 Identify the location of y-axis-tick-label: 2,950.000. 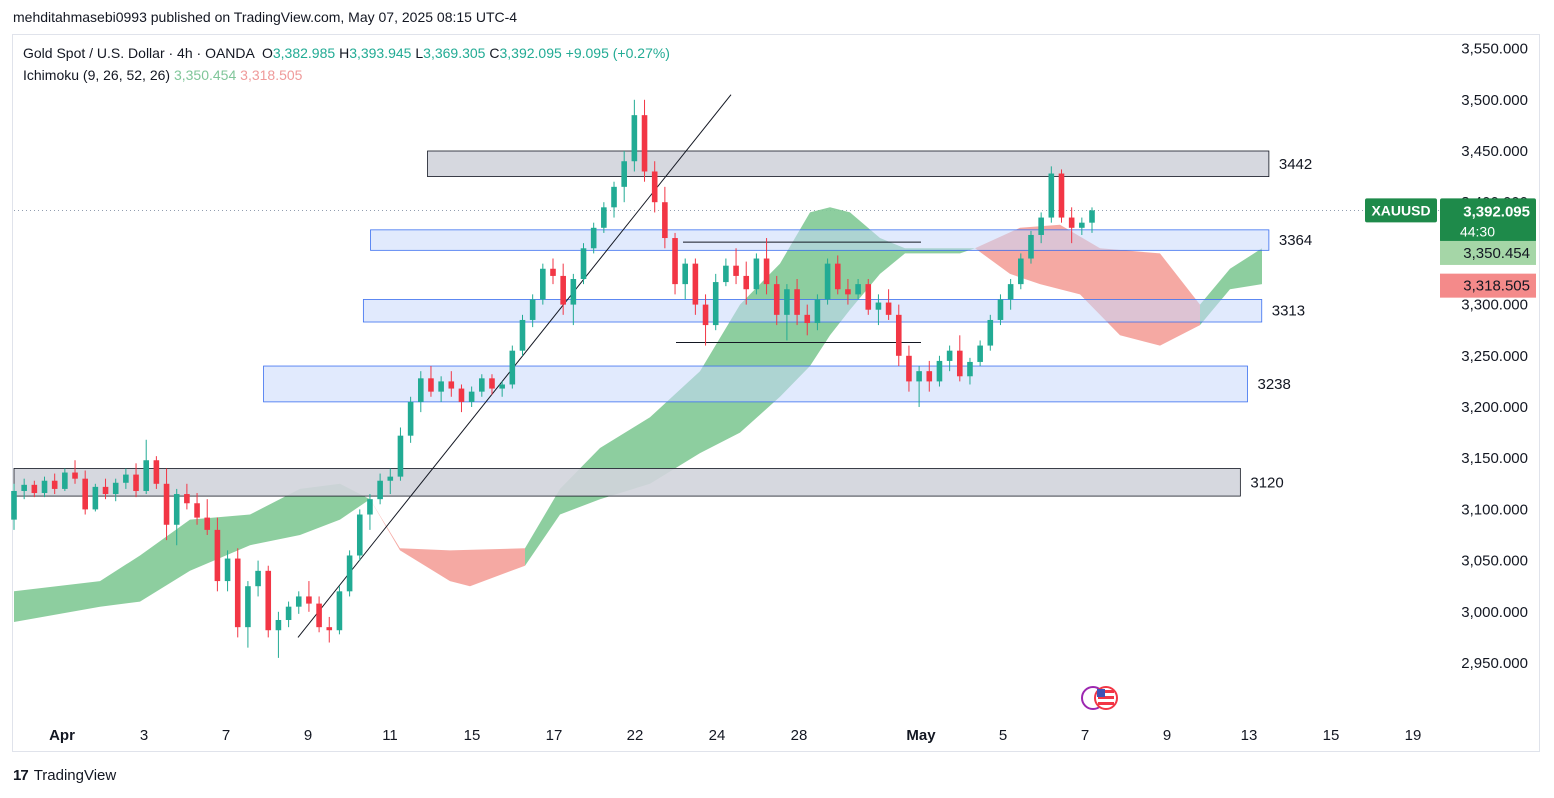
(1494, 663).